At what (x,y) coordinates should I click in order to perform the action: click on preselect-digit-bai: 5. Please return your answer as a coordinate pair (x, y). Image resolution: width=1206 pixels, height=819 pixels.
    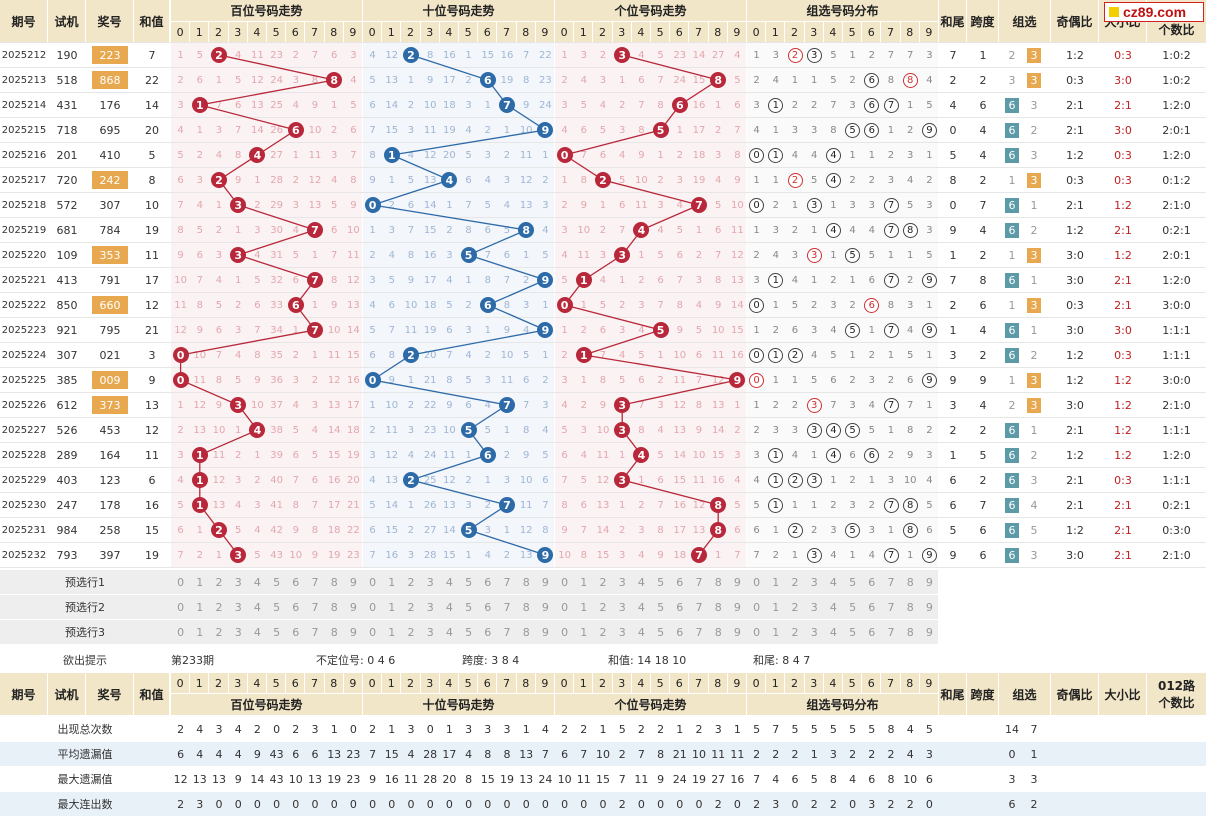
    Looking at the image, I should click on (277, 582).